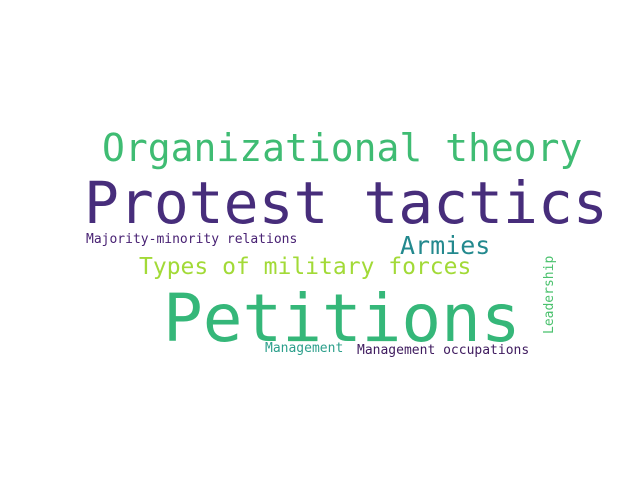 This screenshot has width=640, height=480. Describe the element at coordinates (192, 239) in the screenshot. I see `word-majority-minority-relations: Majority-minority relations` at that location.